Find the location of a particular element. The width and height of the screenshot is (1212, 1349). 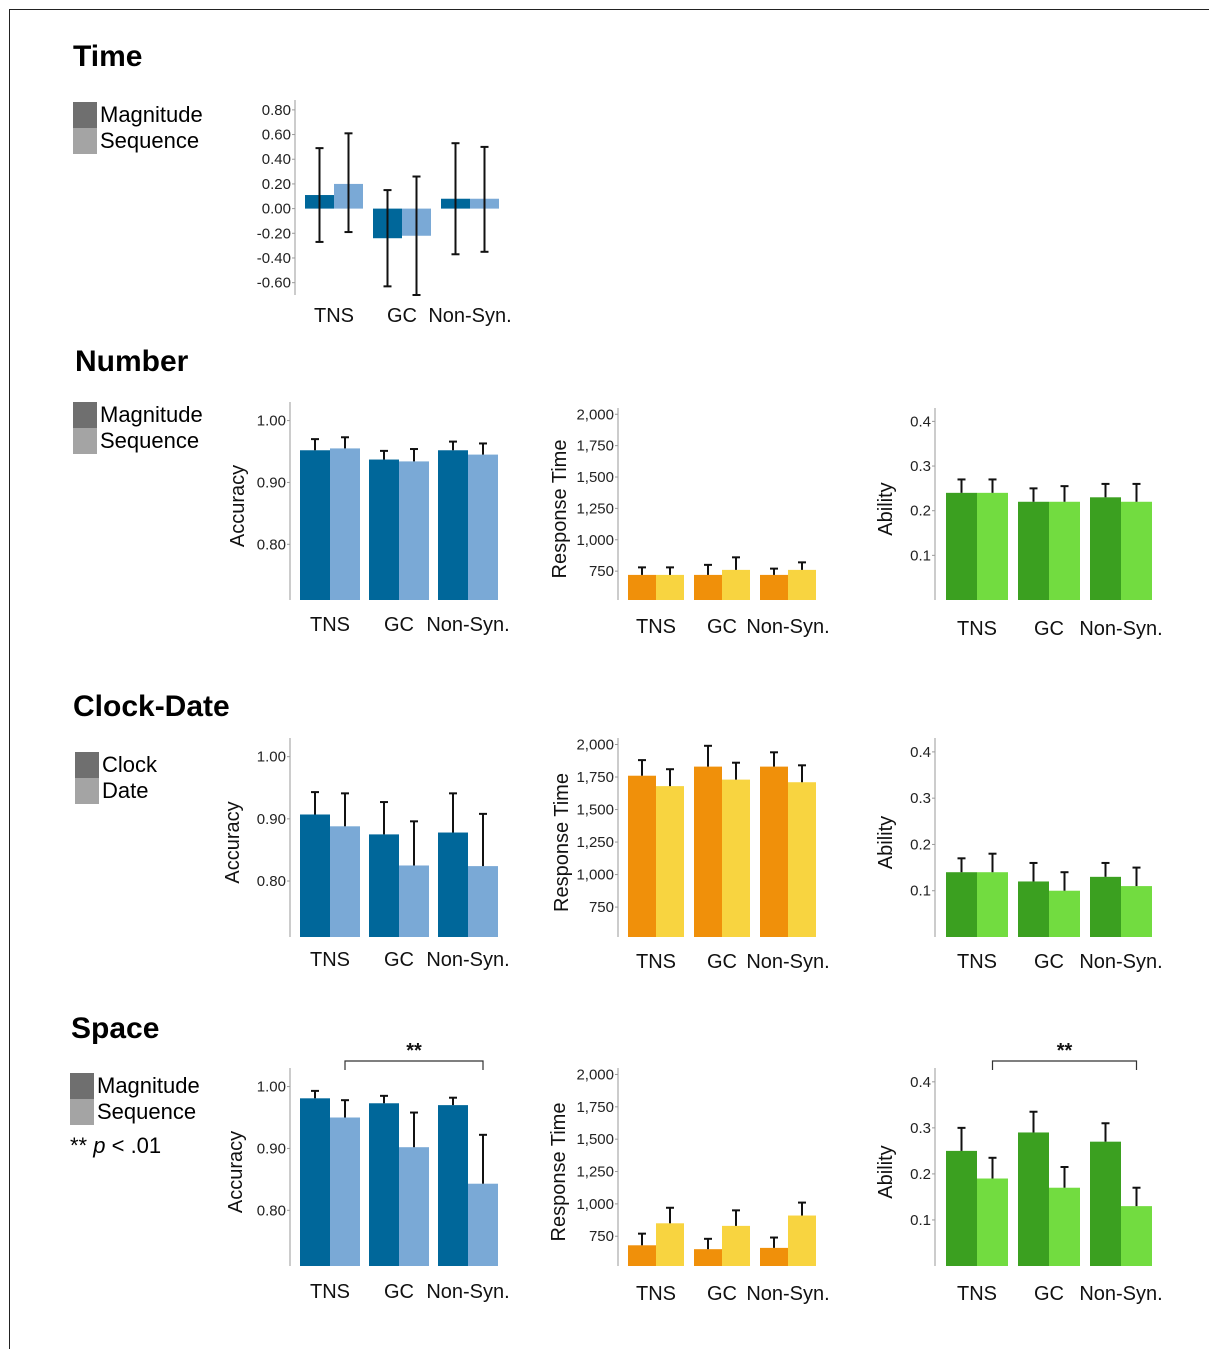

chart-clock-date-accuracy: 1.00 0.90 0.80 Accuracy TNS GC Non-Syn. is located at coordinates (366, 854).